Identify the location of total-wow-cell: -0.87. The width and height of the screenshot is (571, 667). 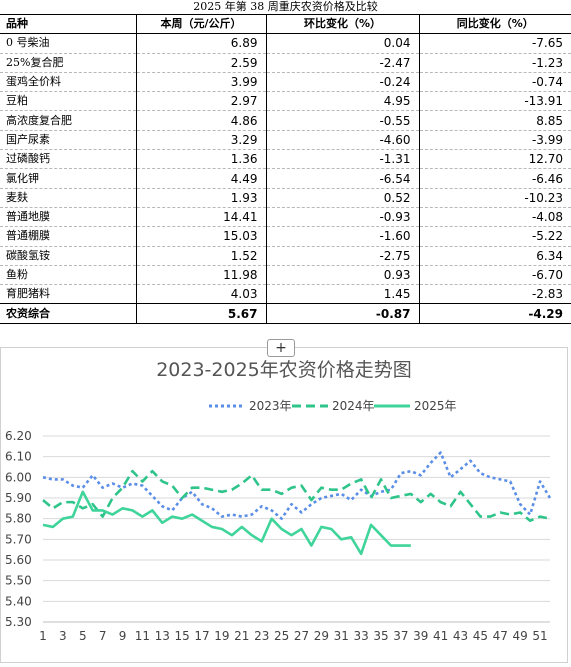
(343, 313).